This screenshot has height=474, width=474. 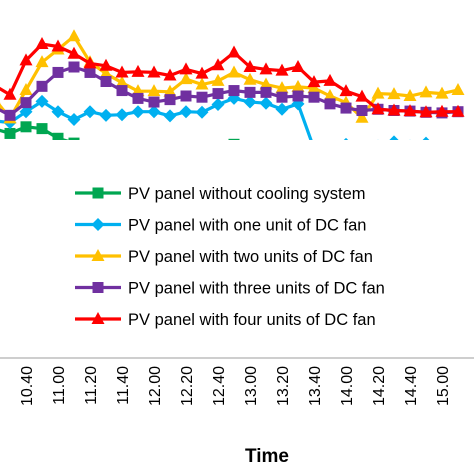 What do you see at coordinates (283, 386) in the screenshot?
I see `x-tick-label: 13.20` at bounding box center [283, 386].